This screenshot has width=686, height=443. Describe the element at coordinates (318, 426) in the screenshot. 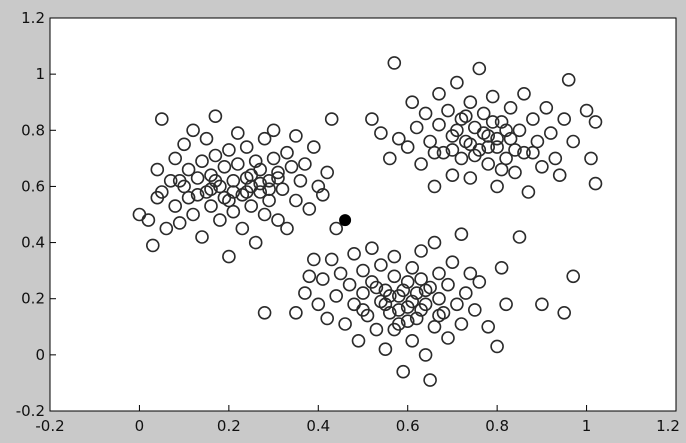

I see `x-tick-label: 0.4` at that location.